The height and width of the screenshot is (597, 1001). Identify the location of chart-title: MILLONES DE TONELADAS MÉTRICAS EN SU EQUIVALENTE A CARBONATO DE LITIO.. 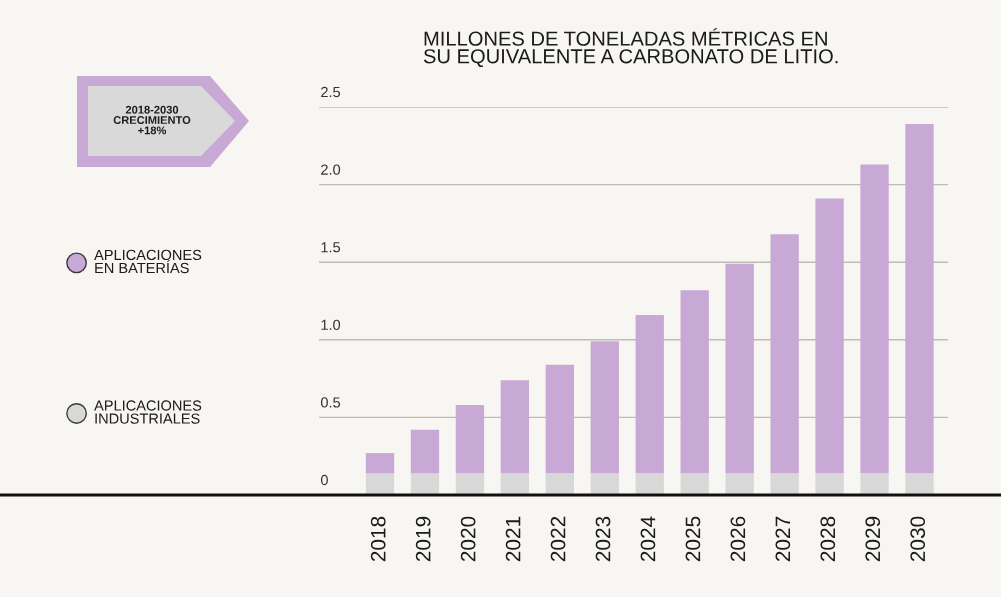
(630, 47).